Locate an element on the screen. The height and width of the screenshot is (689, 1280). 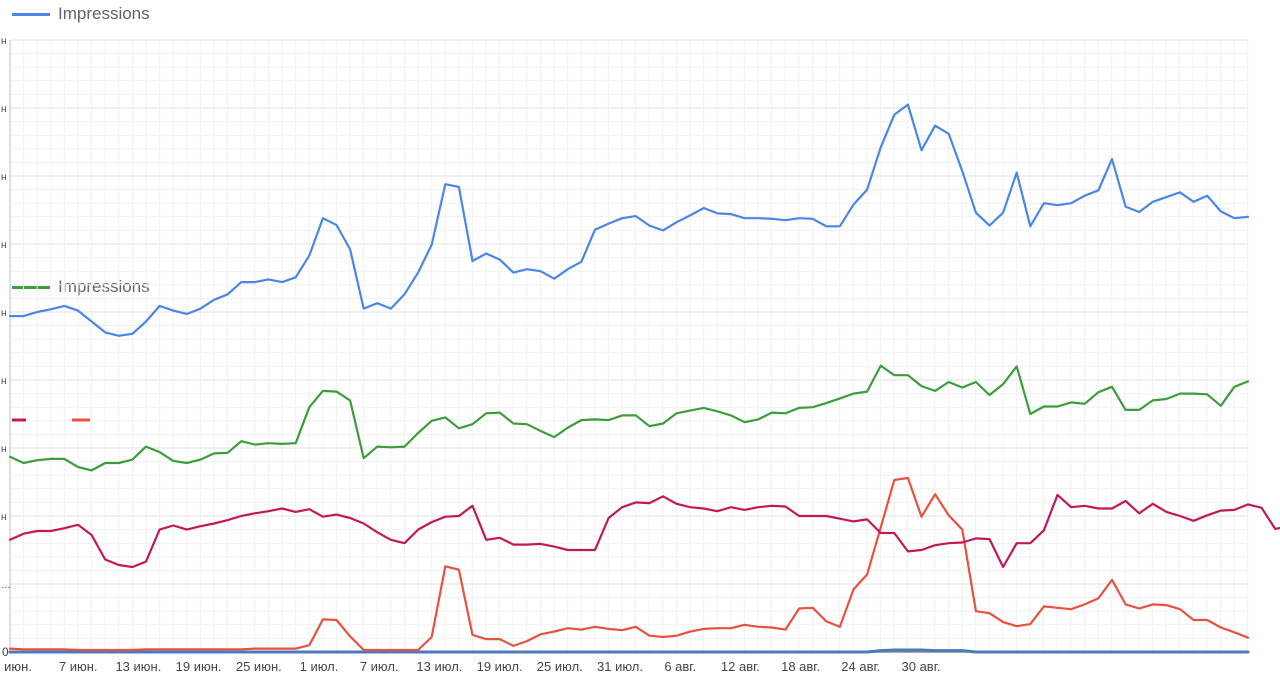
x-tick-label: 1 июл. is located at coordinates (319, 666).